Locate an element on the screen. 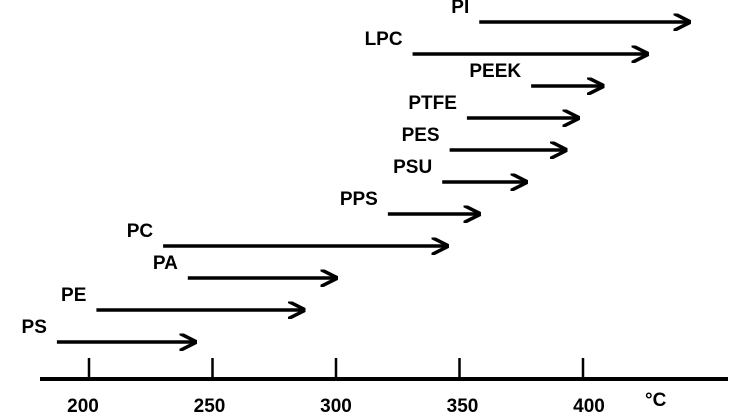  x-tick-label: 350 is located at coordinates (463, 406).